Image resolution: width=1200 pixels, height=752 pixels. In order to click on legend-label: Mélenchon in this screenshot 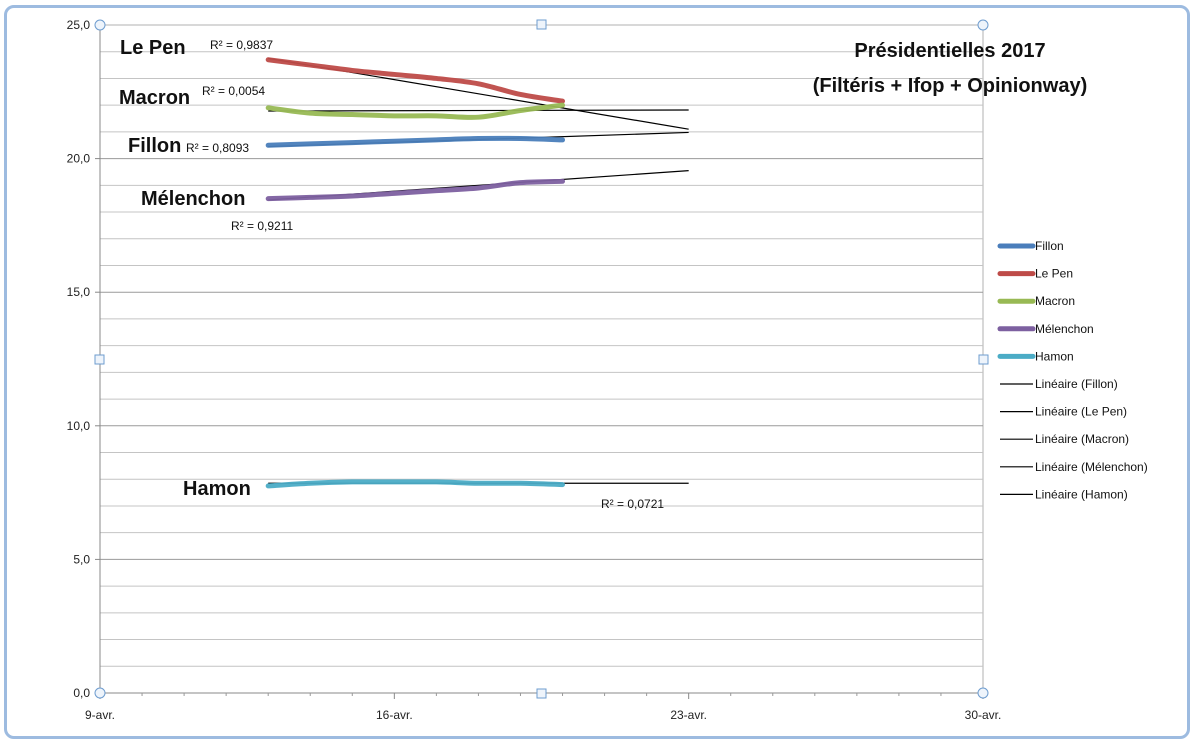, I will do `click(1064, 329)`.